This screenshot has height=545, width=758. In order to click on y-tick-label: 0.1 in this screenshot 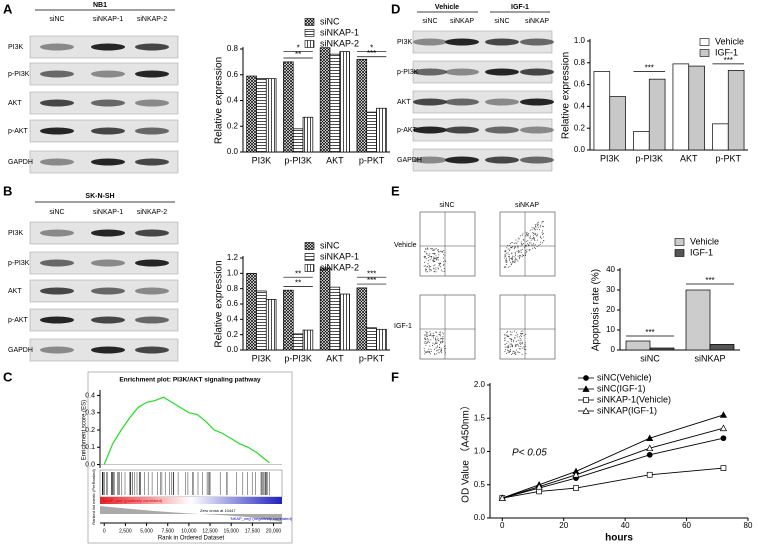, I will do `click(90, 447)`.